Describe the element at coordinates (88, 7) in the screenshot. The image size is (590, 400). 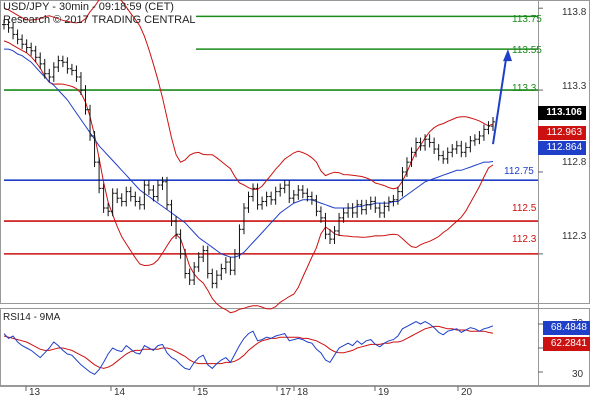
I see `chart-title: USD/JPY - 30min - 09:18:59 (CET)` at that location.